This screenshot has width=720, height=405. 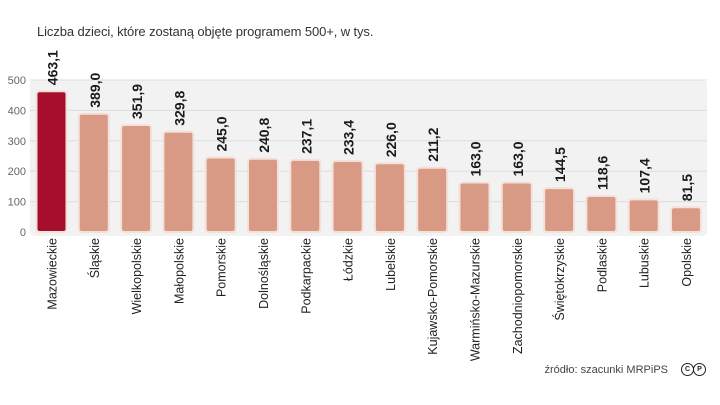 I want to click on y-tick-label: 400, so click(x=17, y=111).